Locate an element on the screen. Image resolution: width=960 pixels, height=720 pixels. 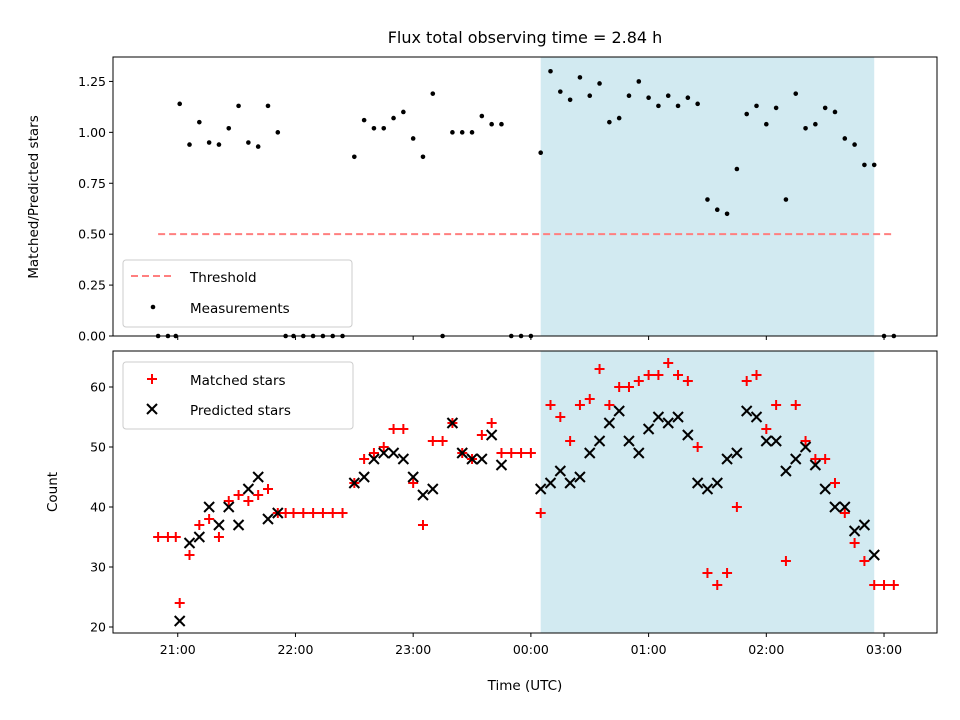
y-tick-label: 0.75 is located at coordinates (92, 183).